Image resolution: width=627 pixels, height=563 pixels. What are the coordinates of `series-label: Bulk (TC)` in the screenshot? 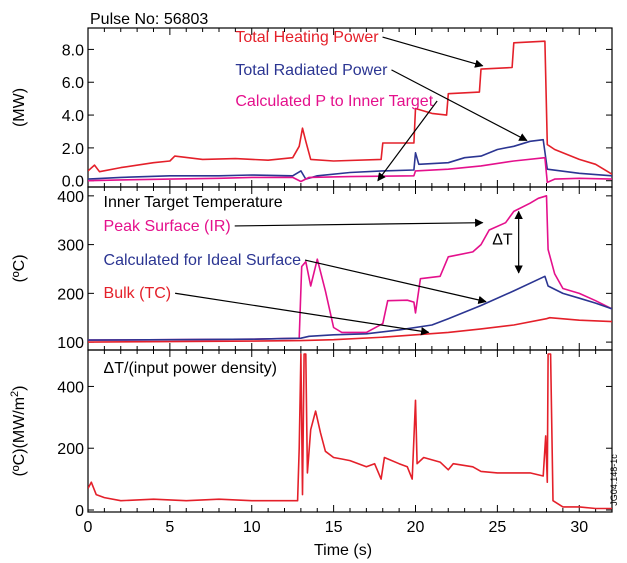 It's located at (138, 293).